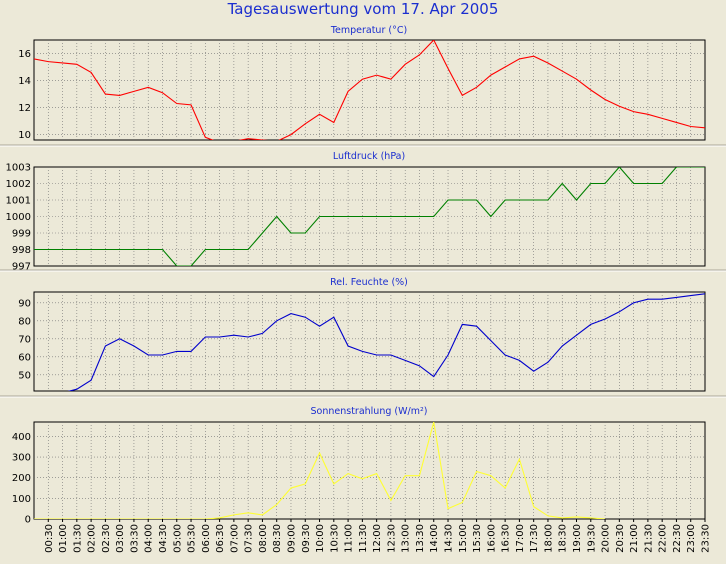  Describe the element at coordinates (21, 478) in the screenshot. I see `y-tick-label: 200` at that location.